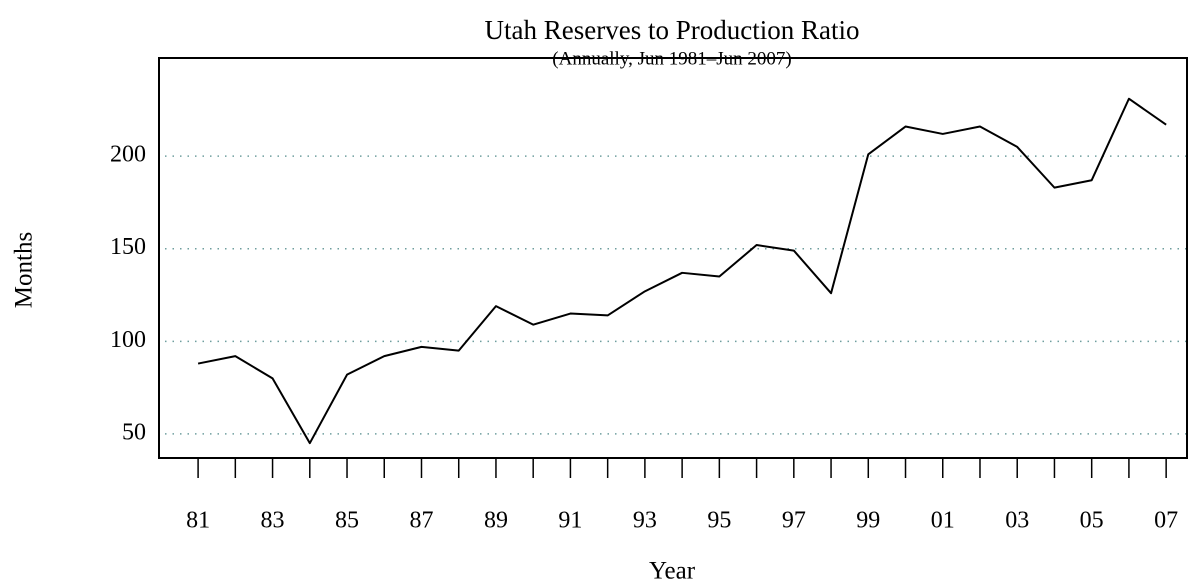 The image size is (1195, 587). Describe the element at coordinates (128, 155) in the screenshot. I see `y-tick-label: 200` at that location.